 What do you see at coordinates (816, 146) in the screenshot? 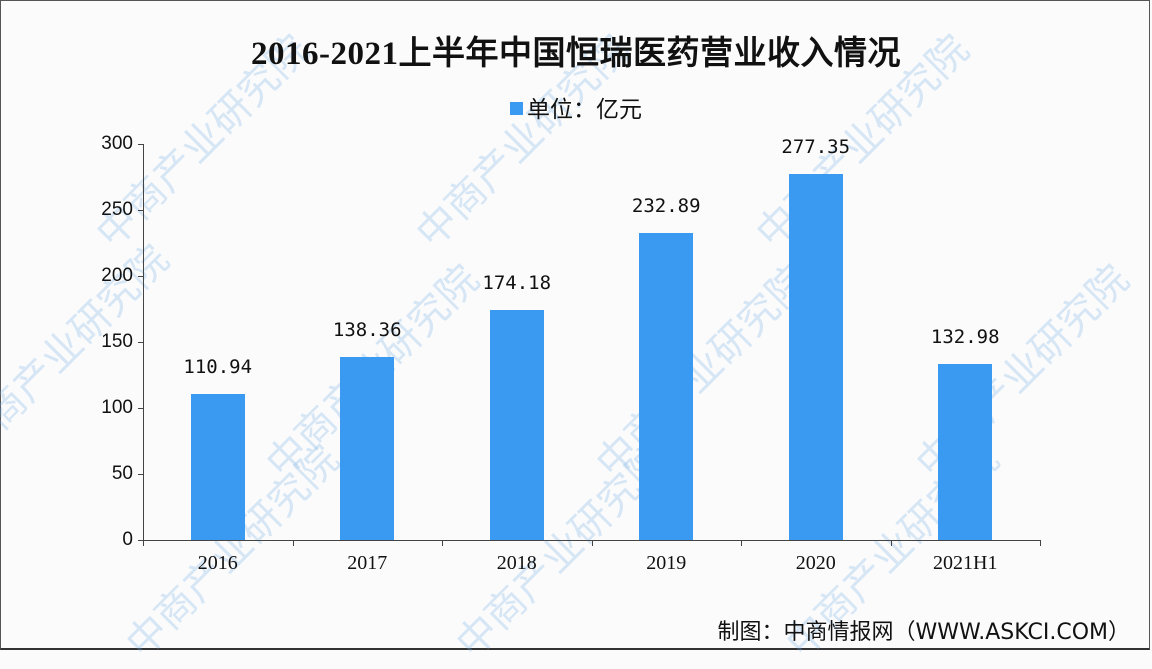
I see `bar-value-label: 277.35` at bounding box center [816, 146].